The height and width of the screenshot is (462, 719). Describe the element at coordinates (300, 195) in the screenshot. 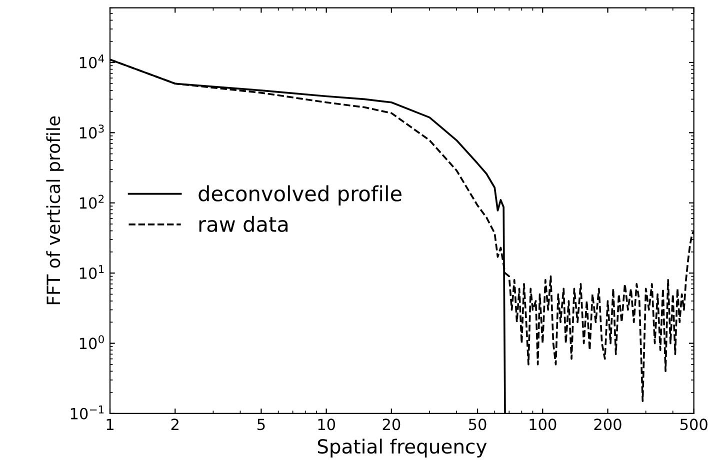

I see `legend-label: deconvolved profile` at that location.